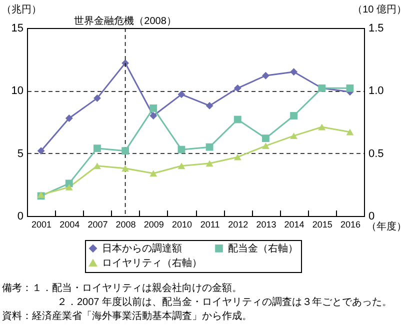  Describe the element at coordinates (210, 225) in the screenshot. I see `x-tick-label: 2011` at that location.